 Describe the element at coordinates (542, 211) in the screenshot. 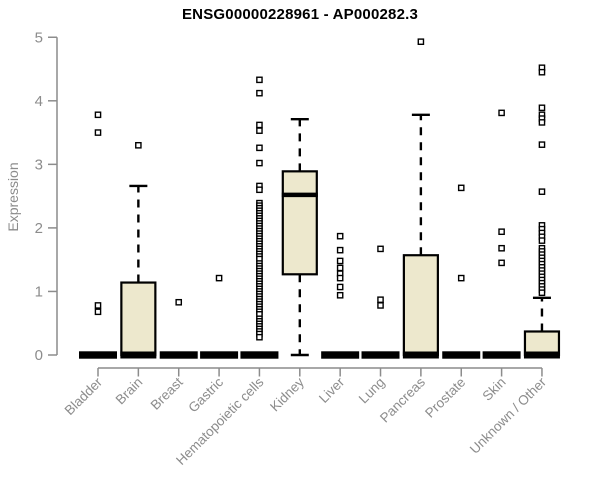

I see `boxplot-unknown-other` at that location.